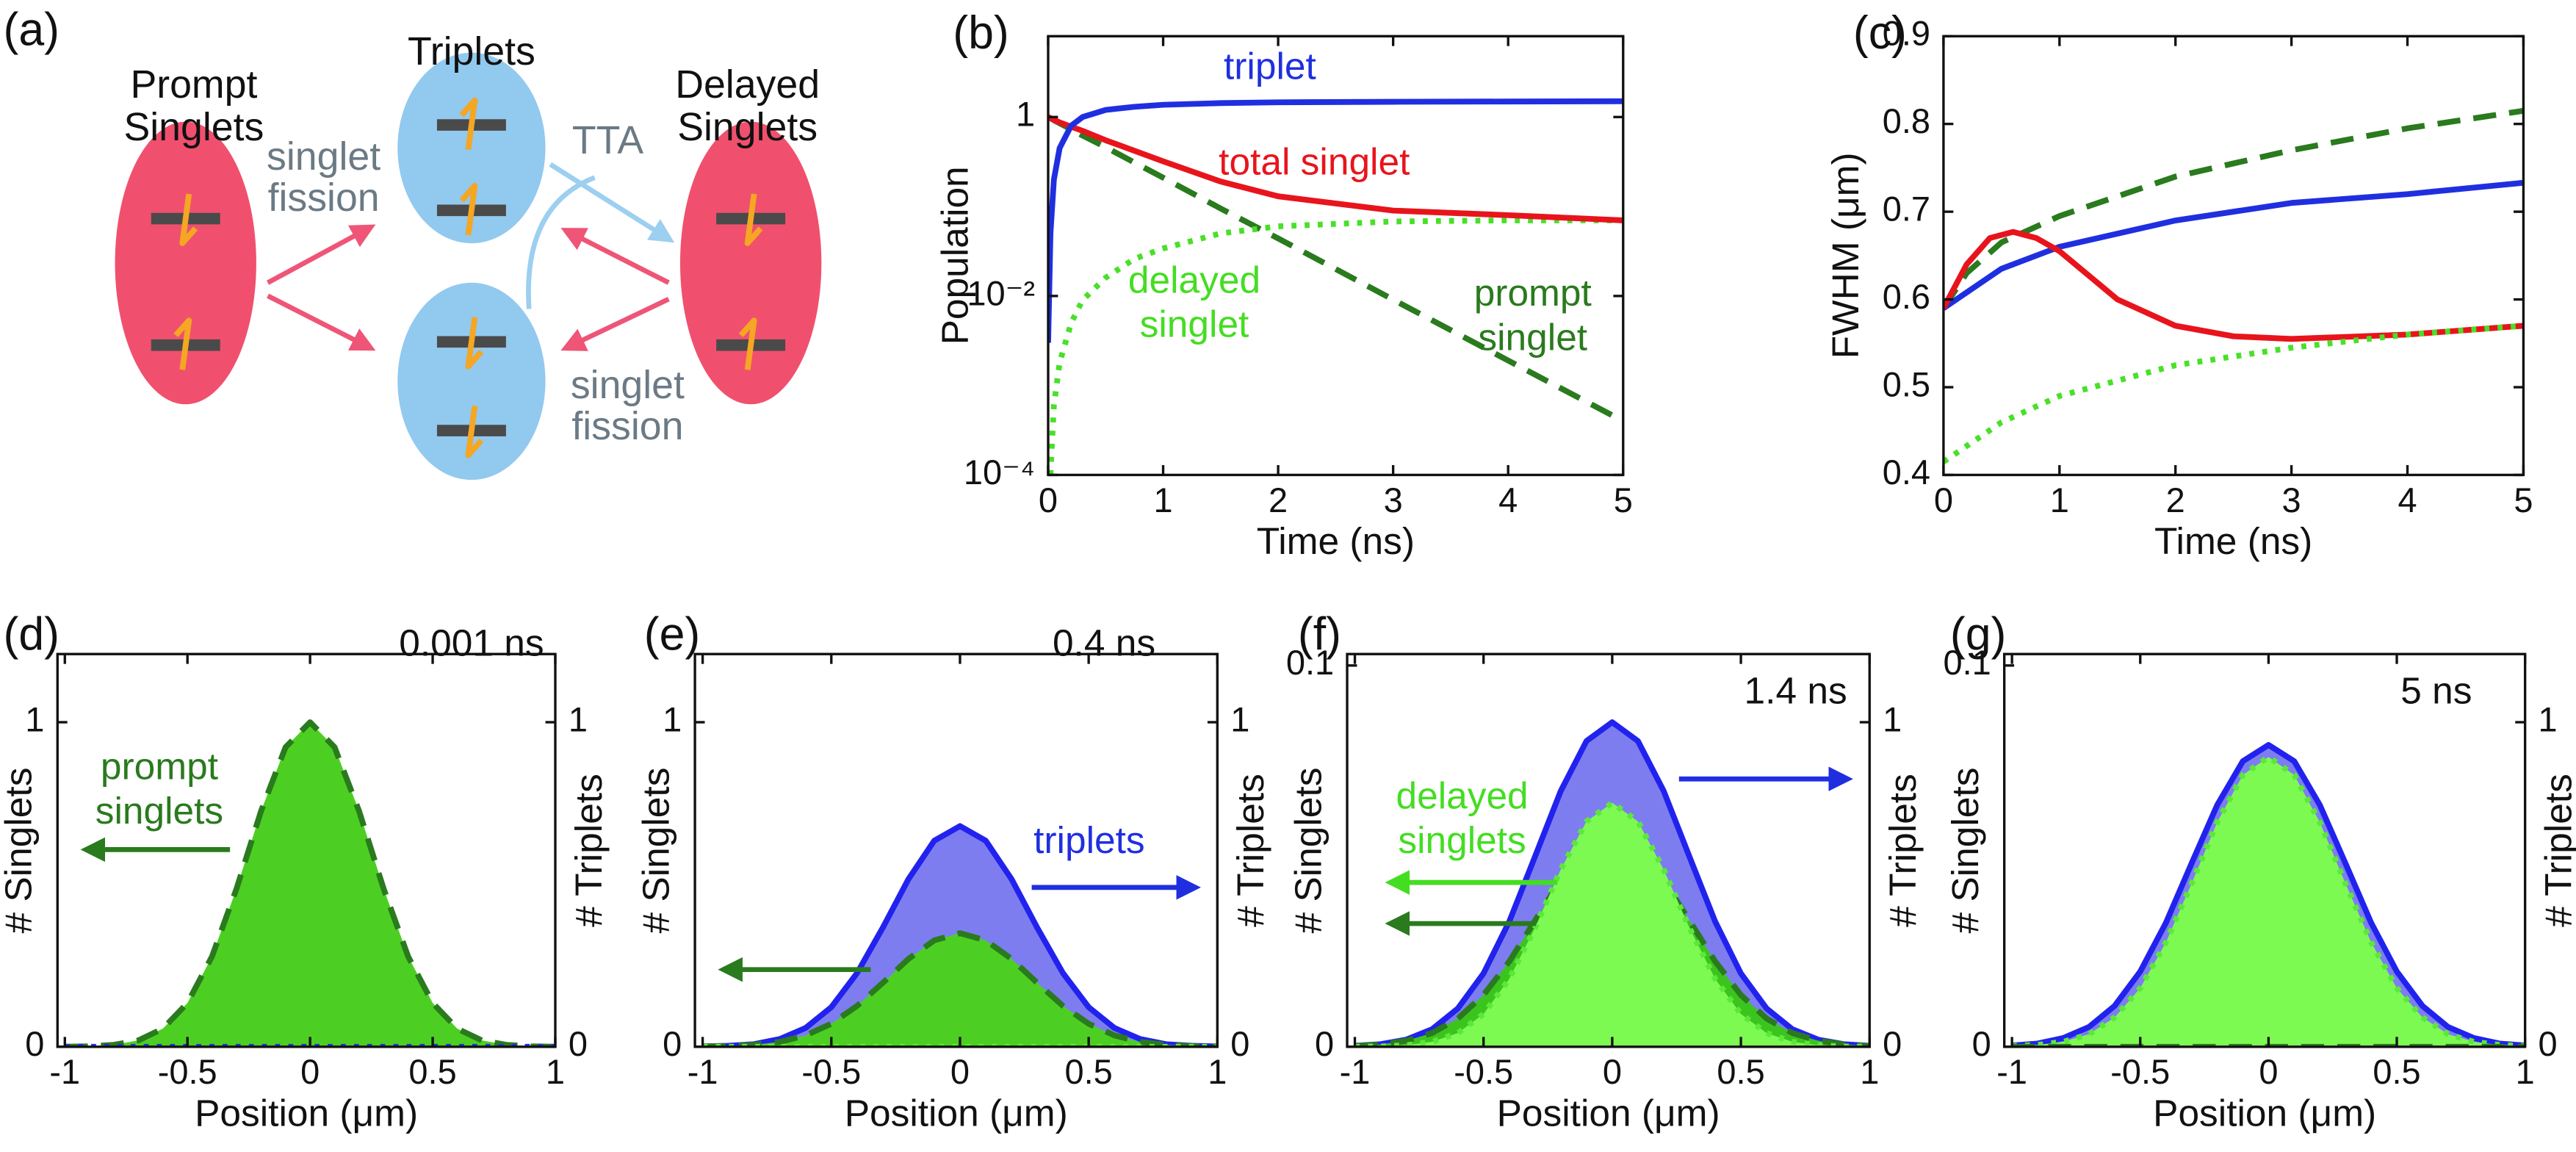 This screenshot has height=1152, width=2576. Describe the element at coordinates (748, 127) in the screenshot. I see `state-label: Singlets` at that location.